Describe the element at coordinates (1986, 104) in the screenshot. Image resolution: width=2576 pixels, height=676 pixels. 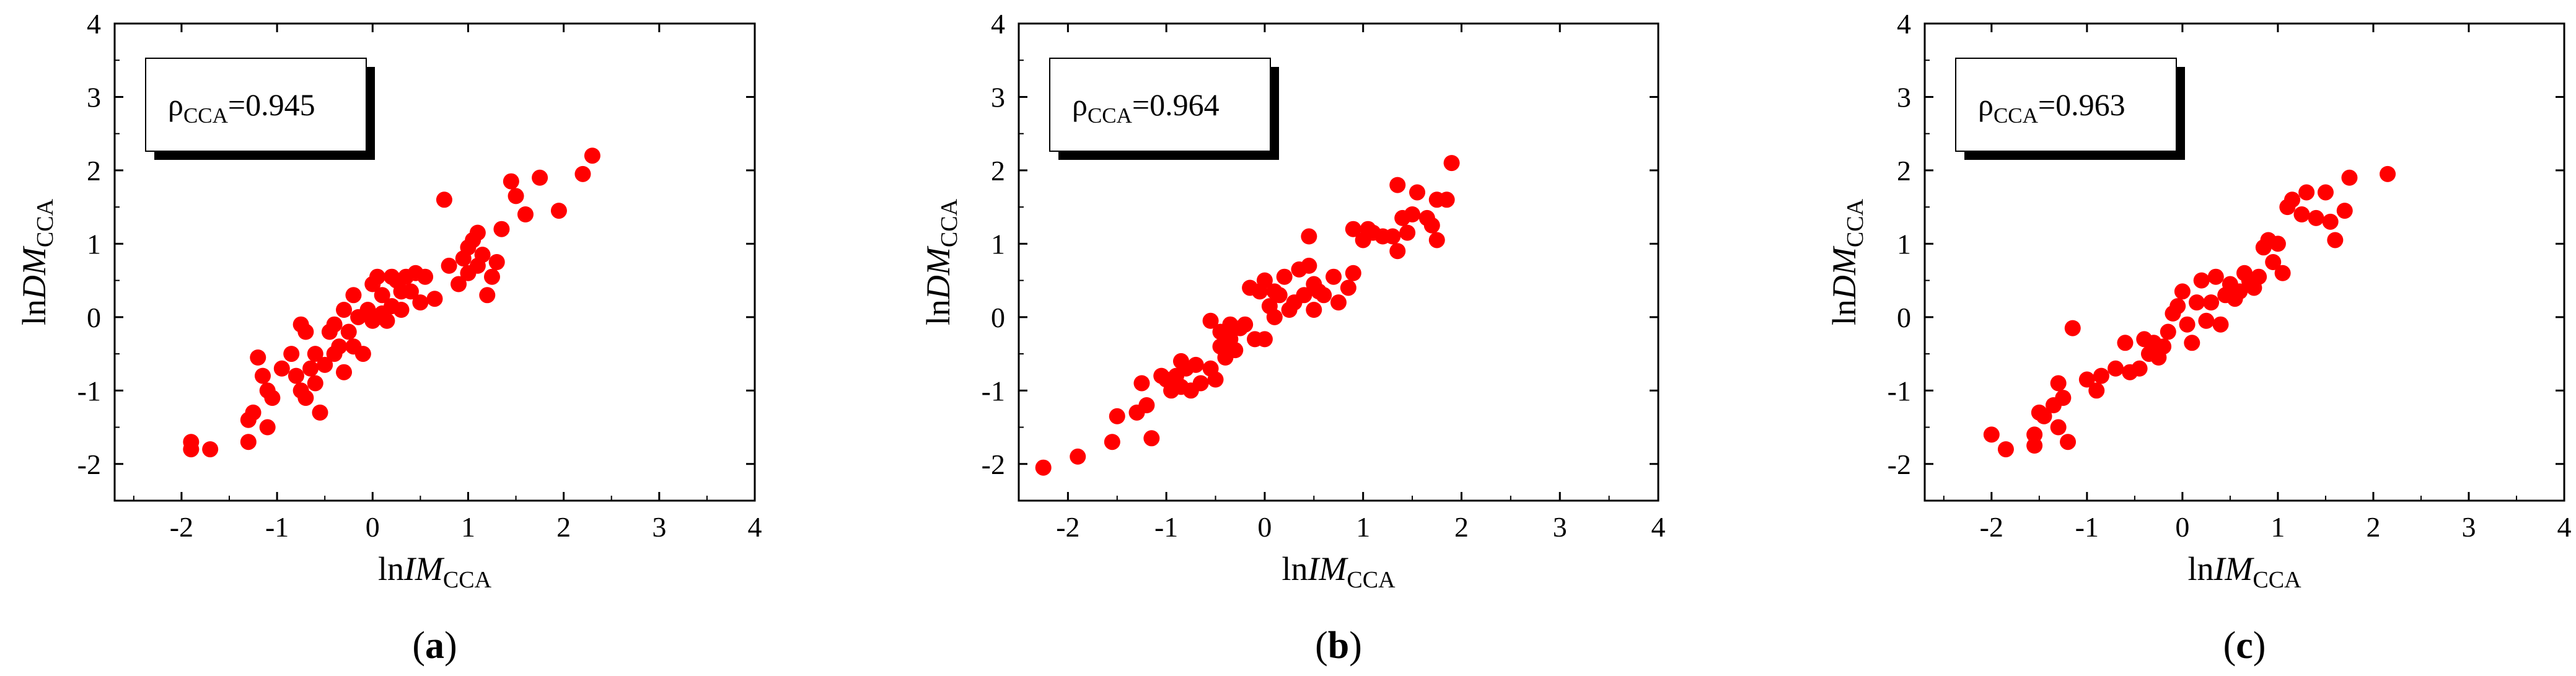
I see `legend-rho: ρ` at that location.